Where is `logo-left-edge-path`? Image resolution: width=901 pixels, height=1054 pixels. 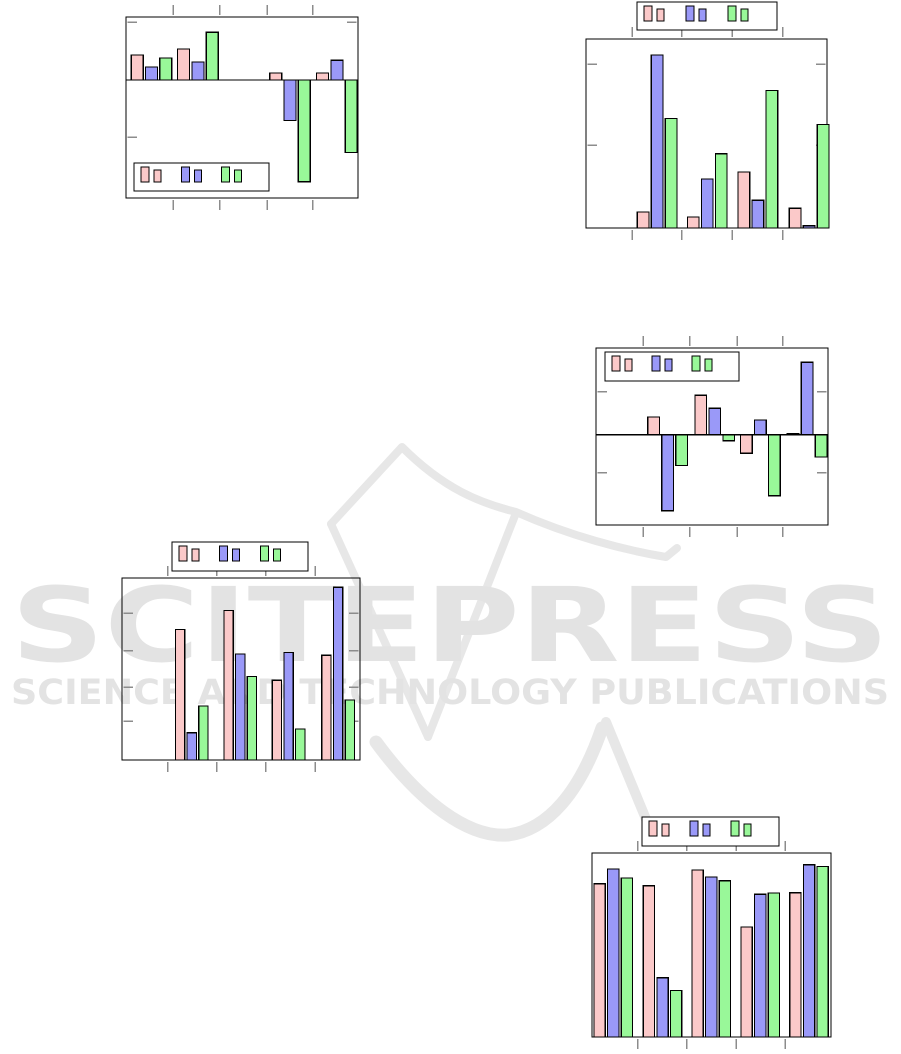 logo-left-edge-path is located at coordinates (379, 630).